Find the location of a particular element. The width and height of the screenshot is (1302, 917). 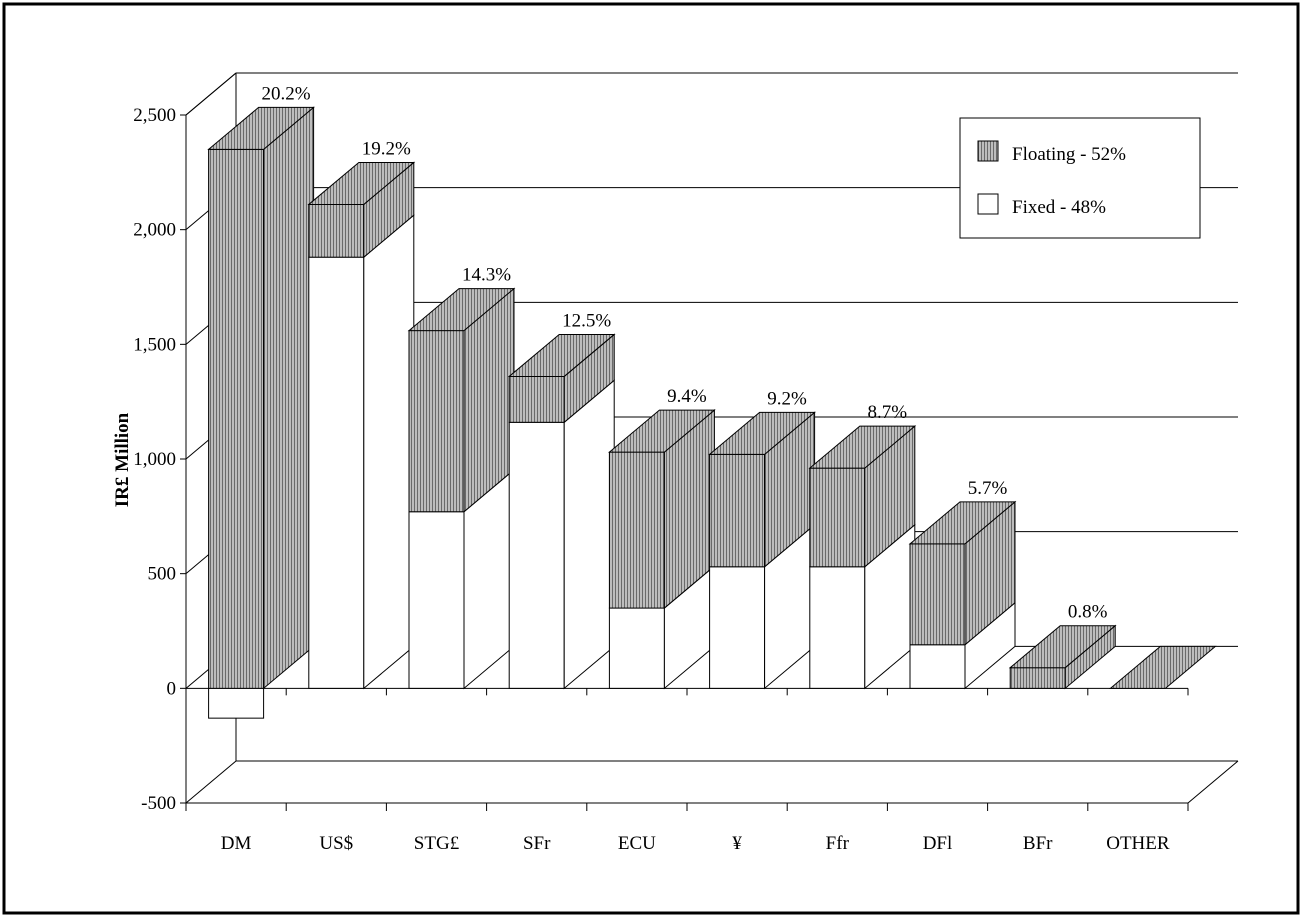

bar-DM is located at coordinates (261, 412).